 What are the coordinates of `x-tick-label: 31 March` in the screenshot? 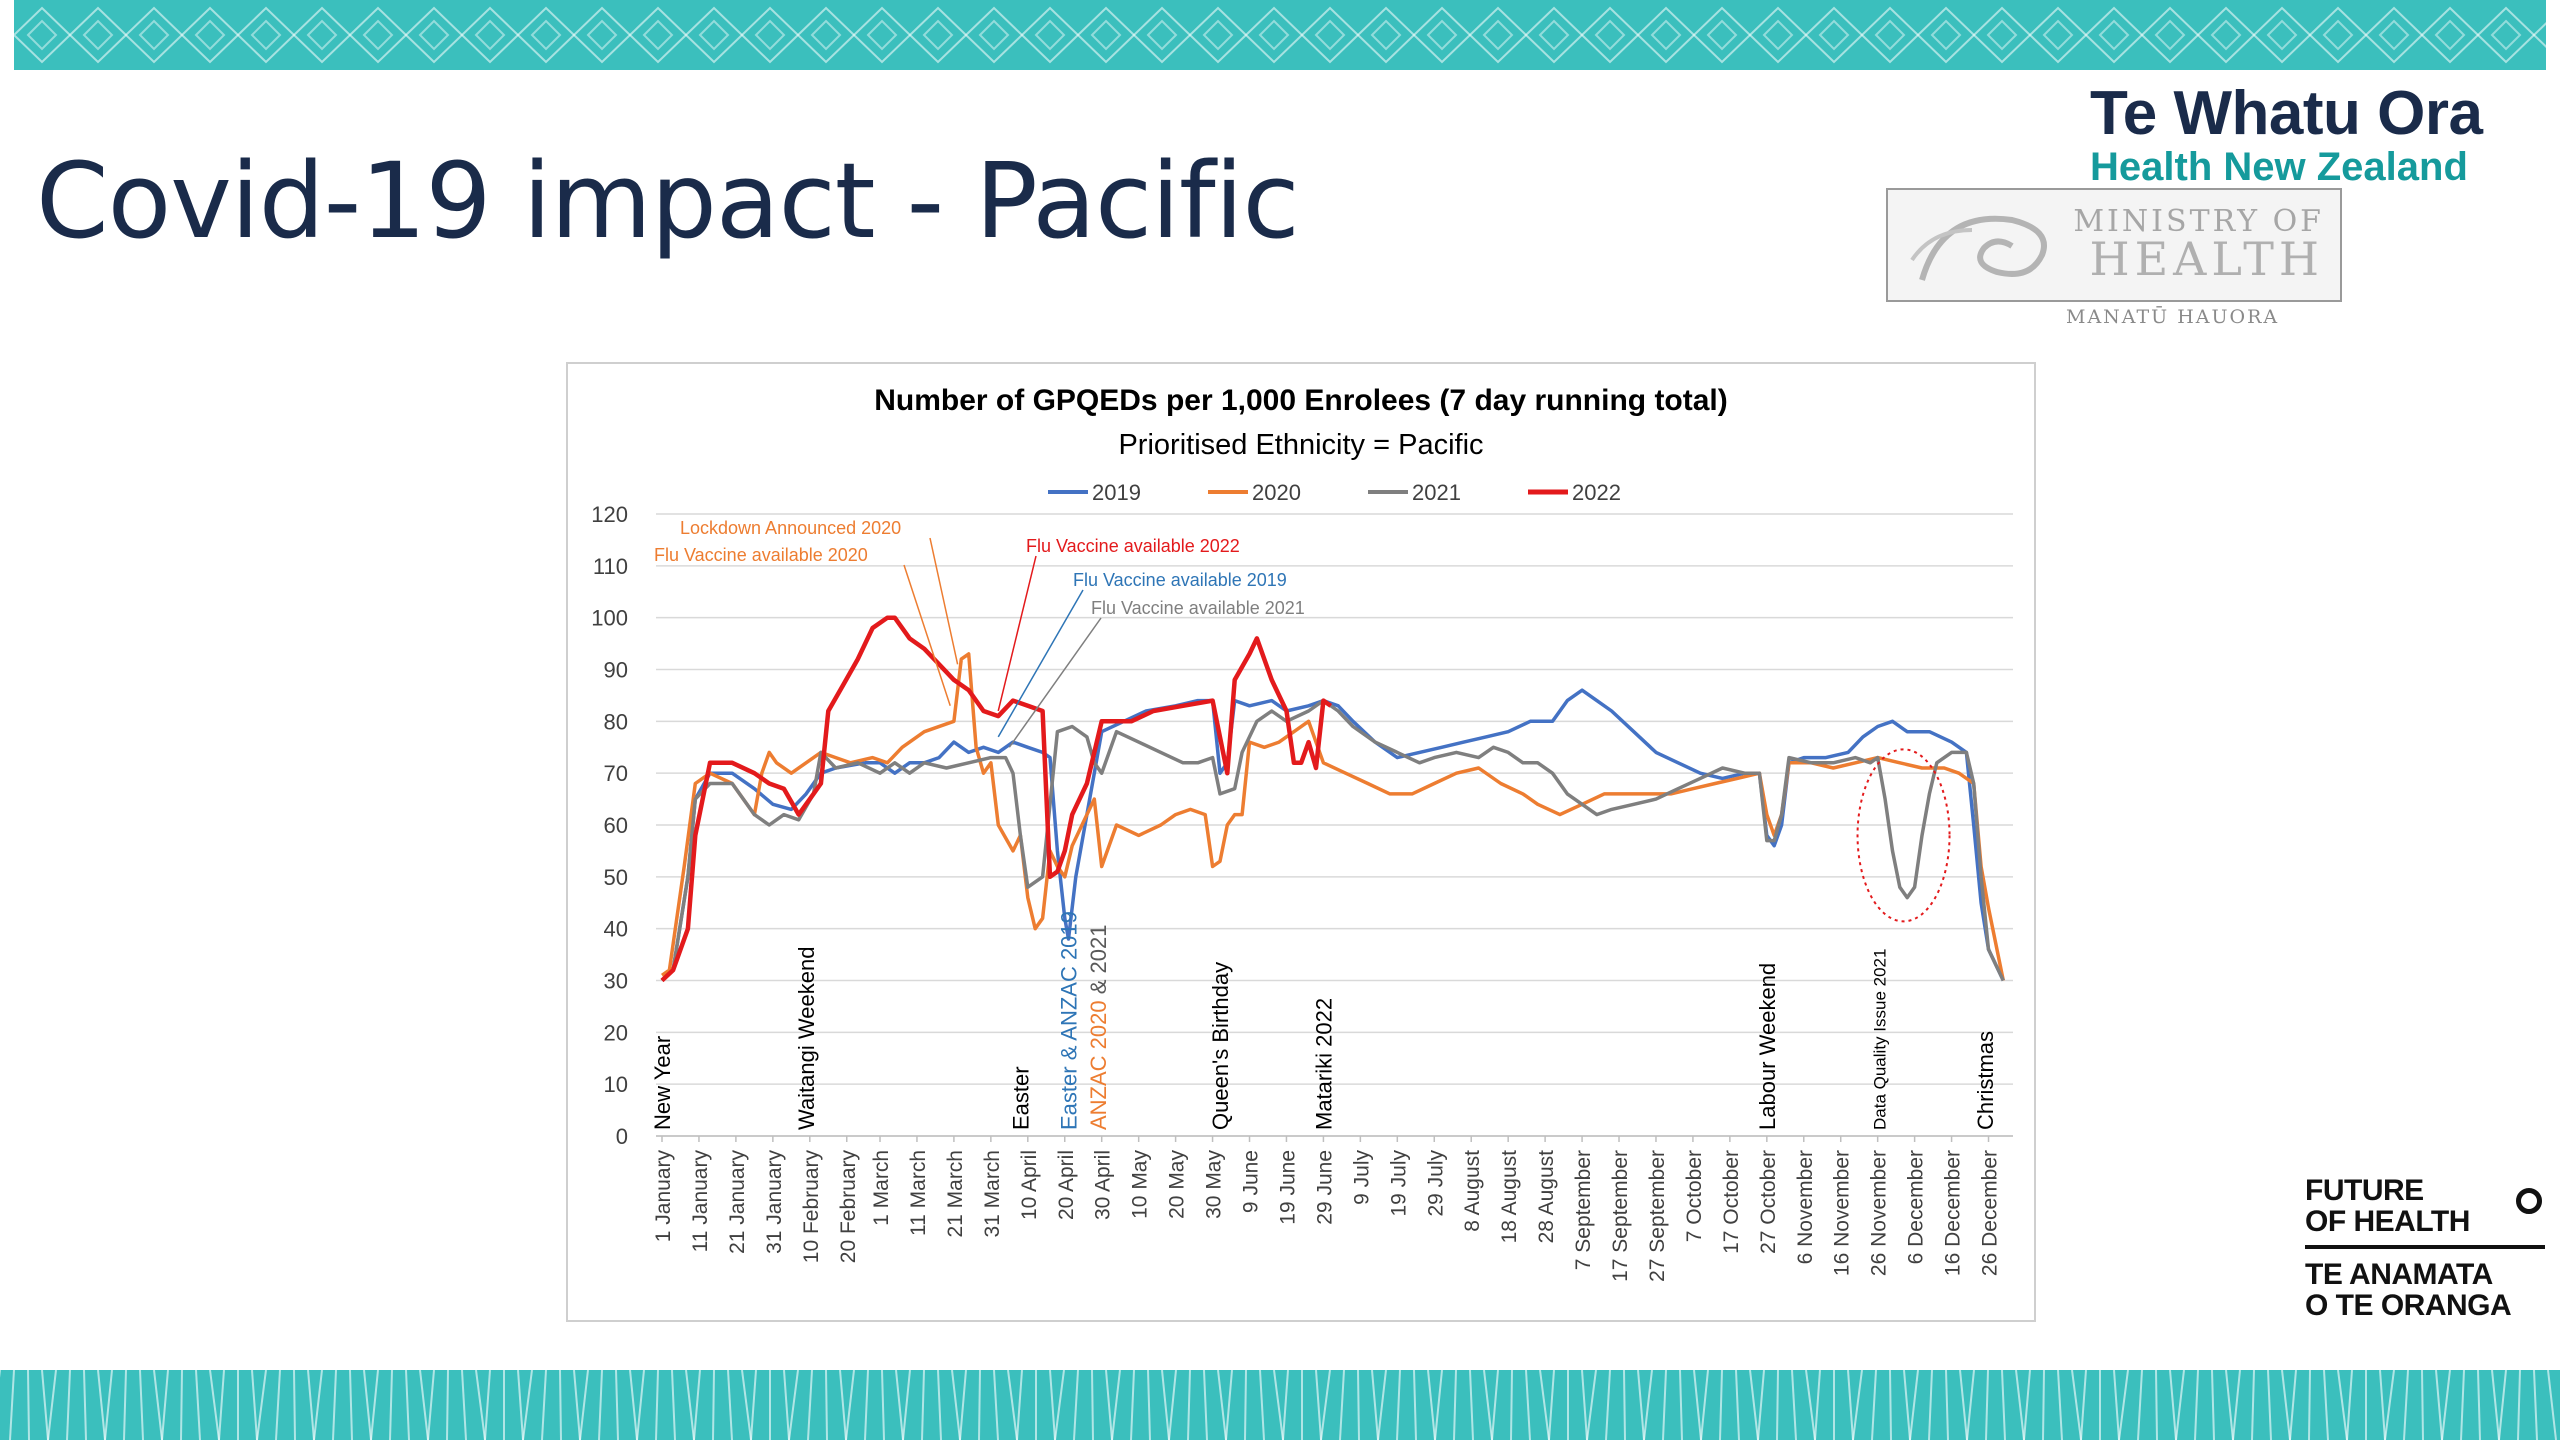 It's located at (992, 1194).